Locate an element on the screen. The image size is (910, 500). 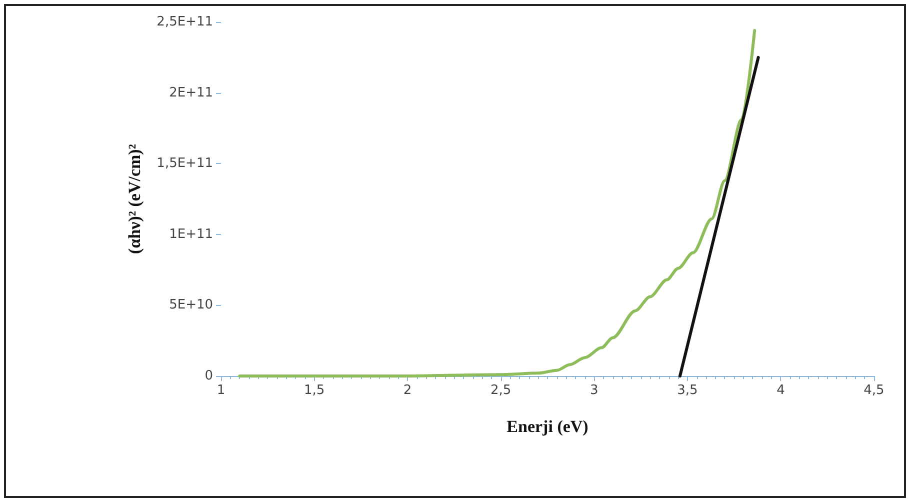
x-tick-label: 3,5 is located at coordinates (687, 390).